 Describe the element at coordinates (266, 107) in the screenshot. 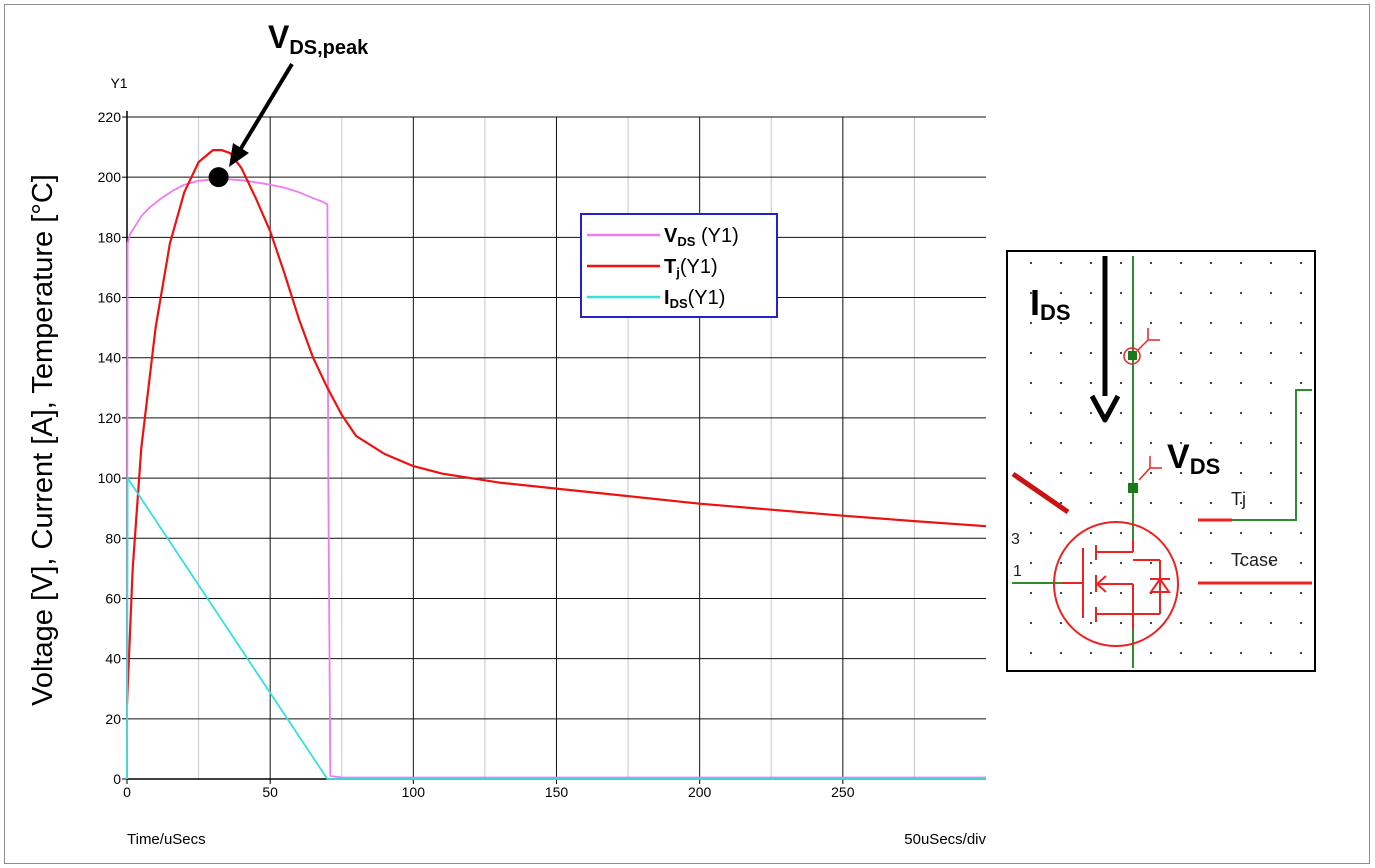

I see `vds-peak-arrow` at that location.